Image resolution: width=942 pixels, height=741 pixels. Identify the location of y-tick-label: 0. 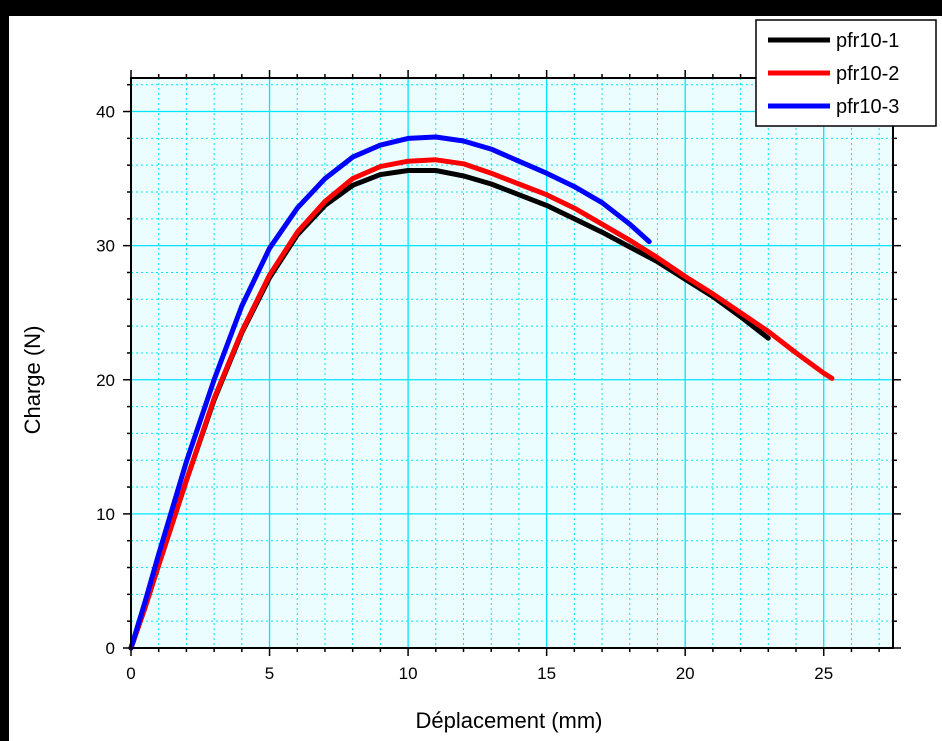
(110, 648).